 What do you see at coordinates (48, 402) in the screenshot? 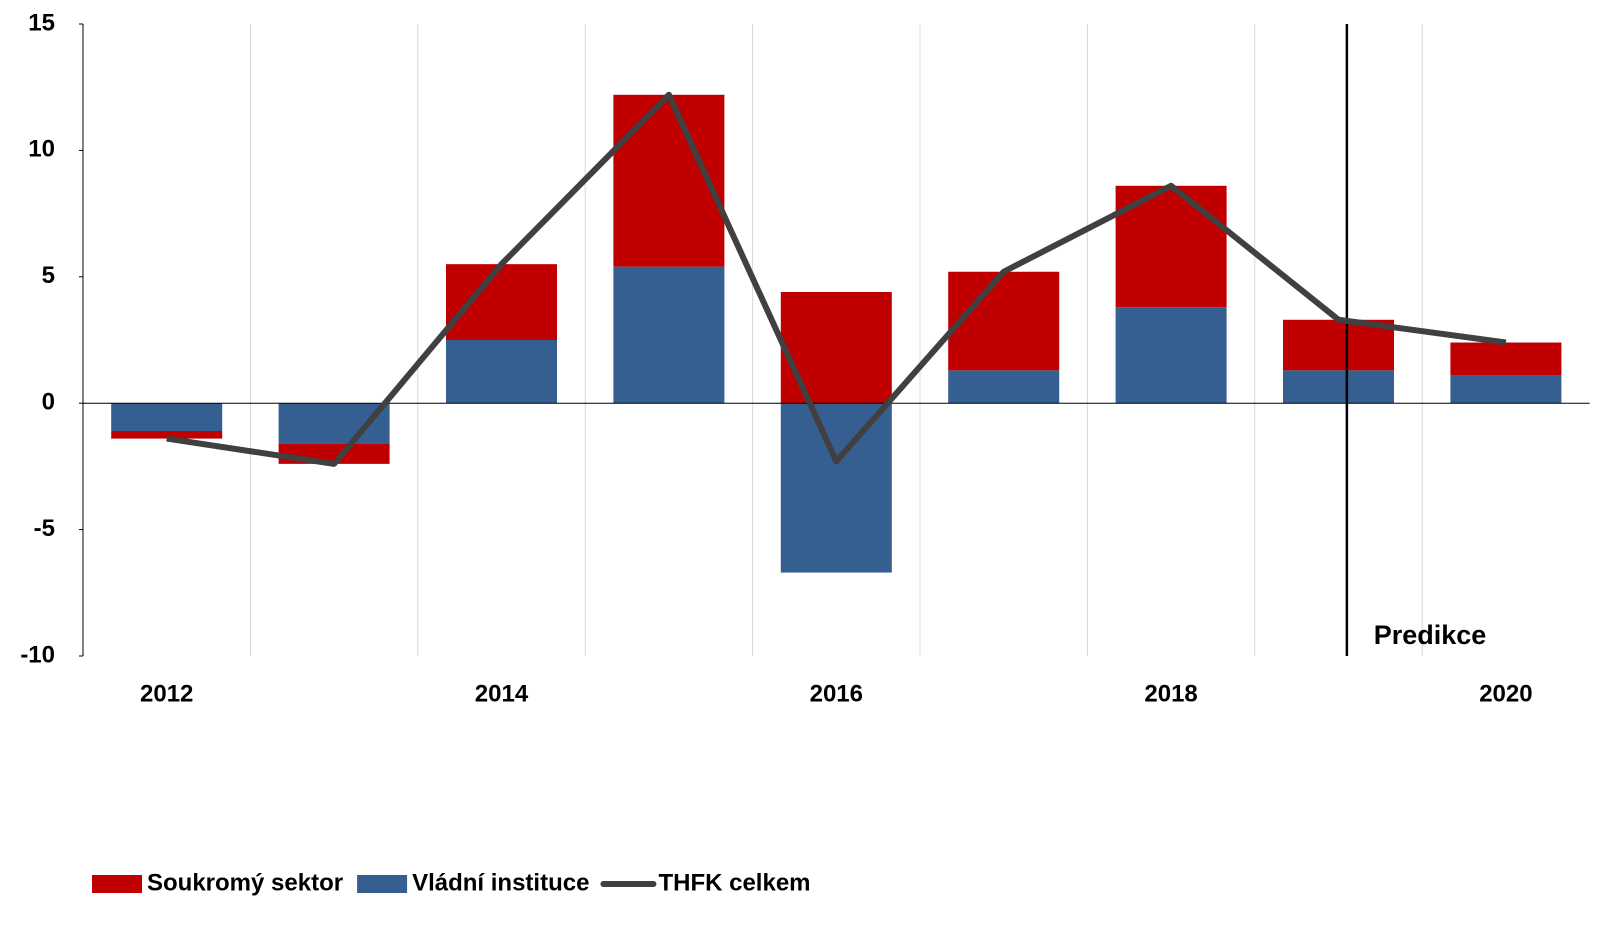
I see `y-tick-label: 0` at bounding box center [48, 402].